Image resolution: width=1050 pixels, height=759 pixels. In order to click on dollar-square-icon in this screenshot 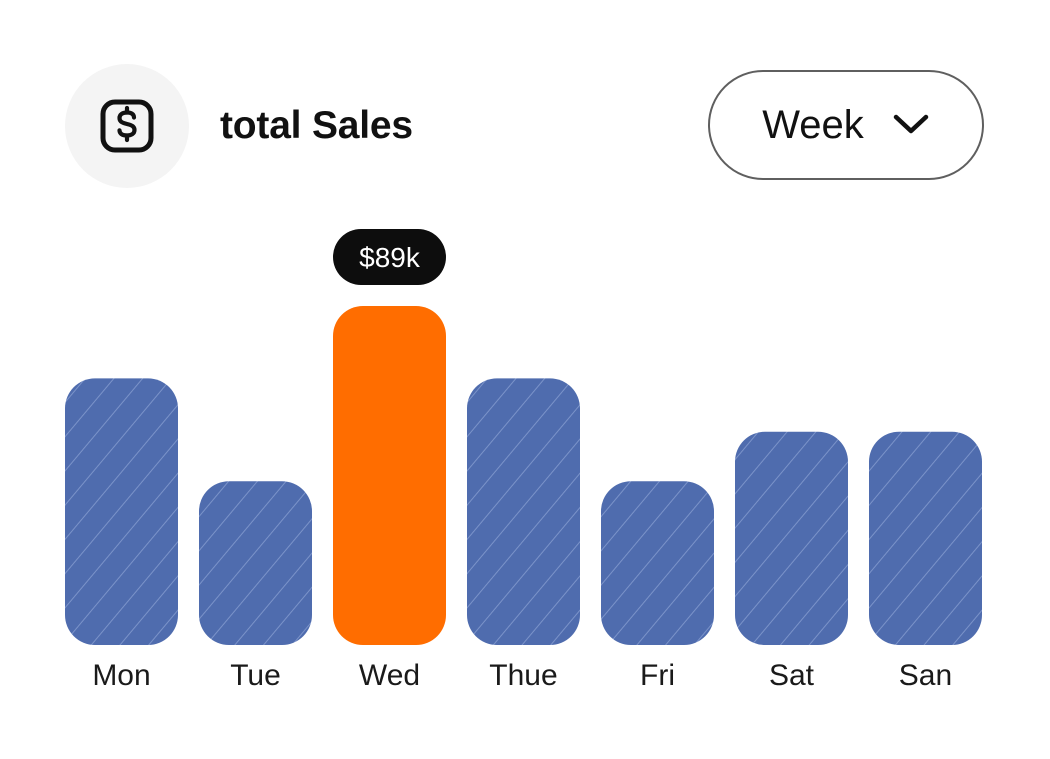, I will do `click(127, 126)`.